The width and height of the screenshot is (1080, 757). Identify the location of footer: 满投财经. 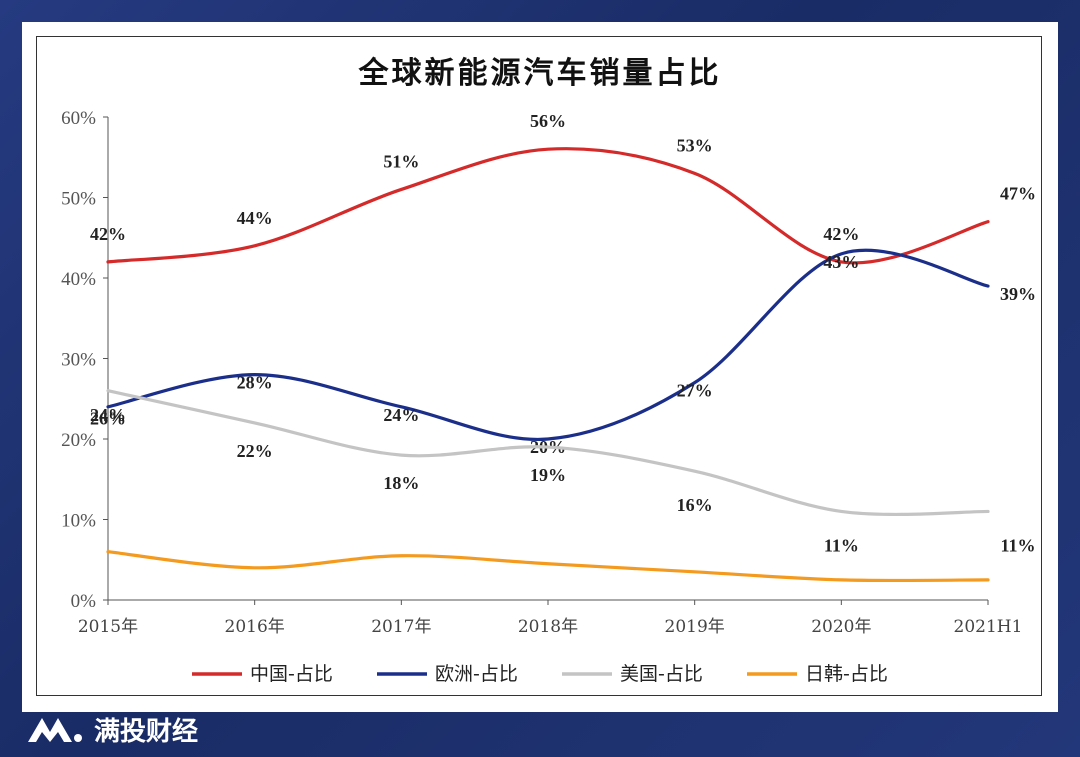
(112, 729).